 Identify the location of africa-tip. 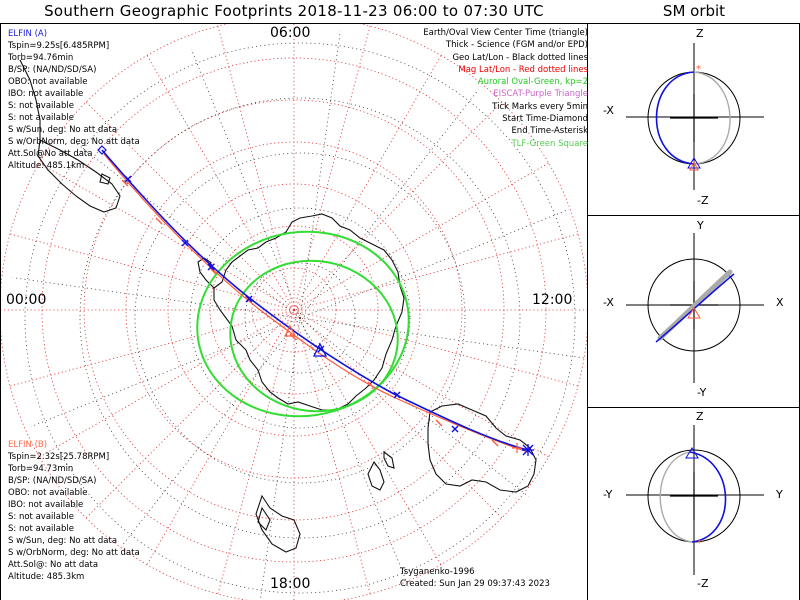
(278, 523).